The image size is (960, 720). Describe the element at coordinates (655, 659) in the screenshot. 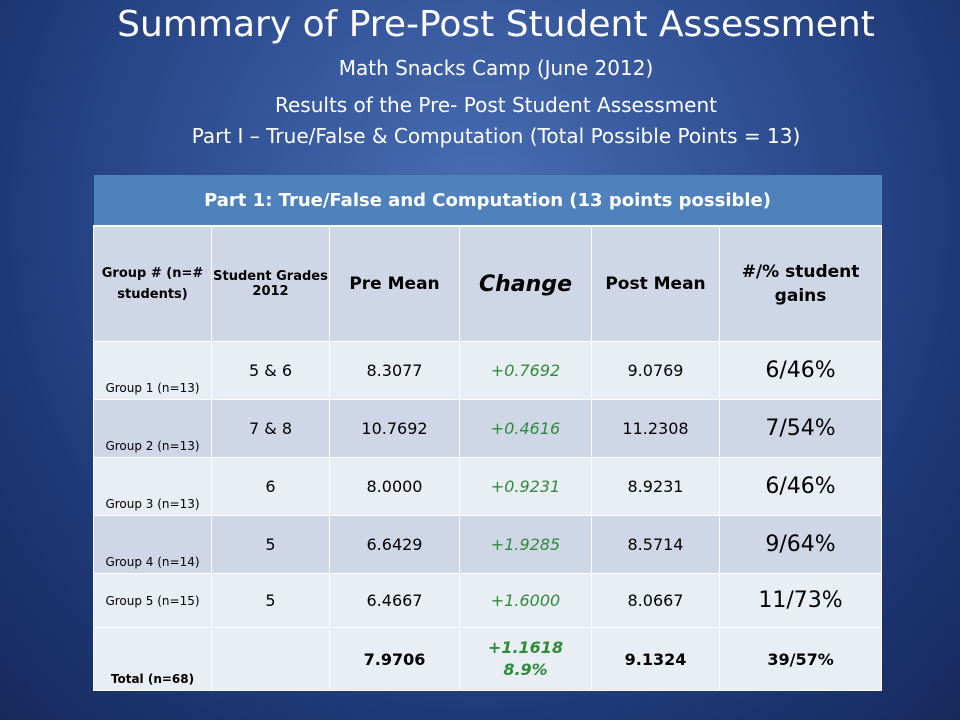

I see `total-post-mean: 9.1324` at that location.